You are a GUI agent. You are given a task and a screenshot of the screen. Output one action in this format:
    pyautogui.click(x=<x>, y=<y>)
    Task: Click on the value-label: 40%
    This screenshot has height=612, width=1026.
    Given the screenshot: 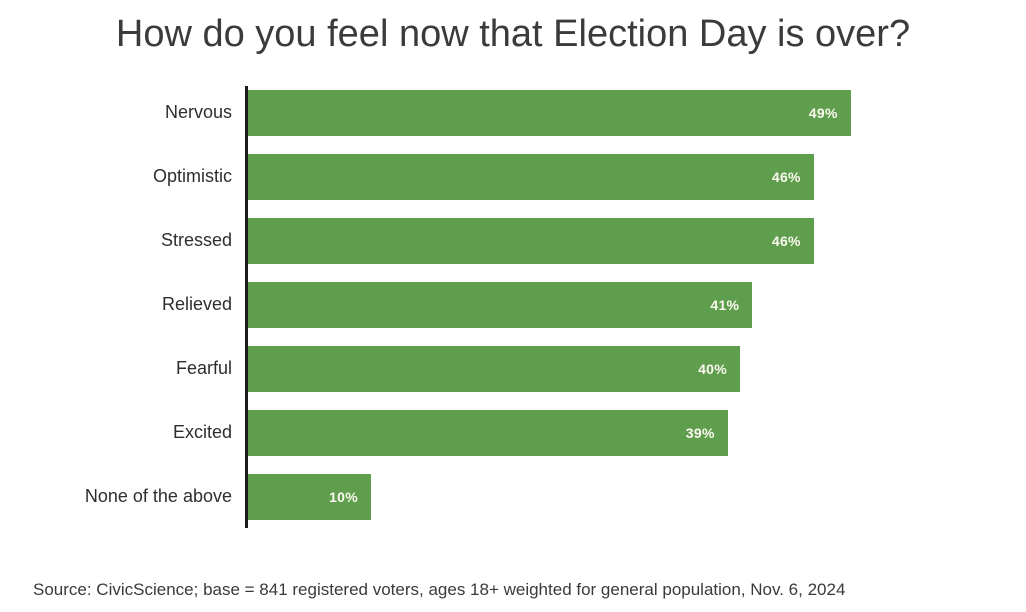 What is the action you would take?
    pyautogui.click(x=712, y=368)
    